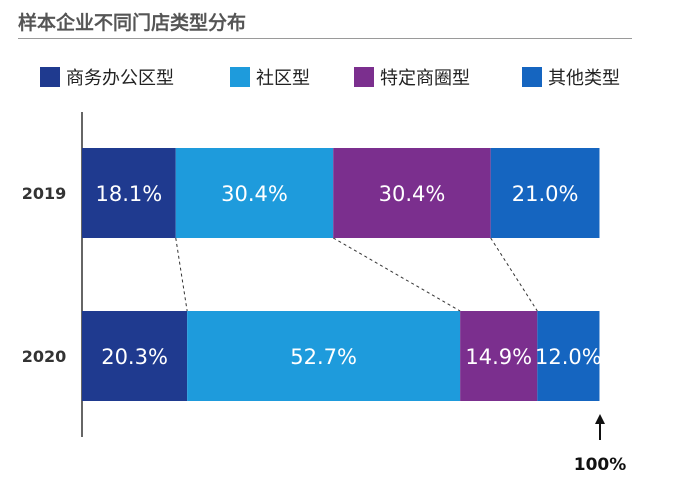 The width and height of the screenshot is (700, 498). I want to click on category-label: 2019, so click(44, 193).